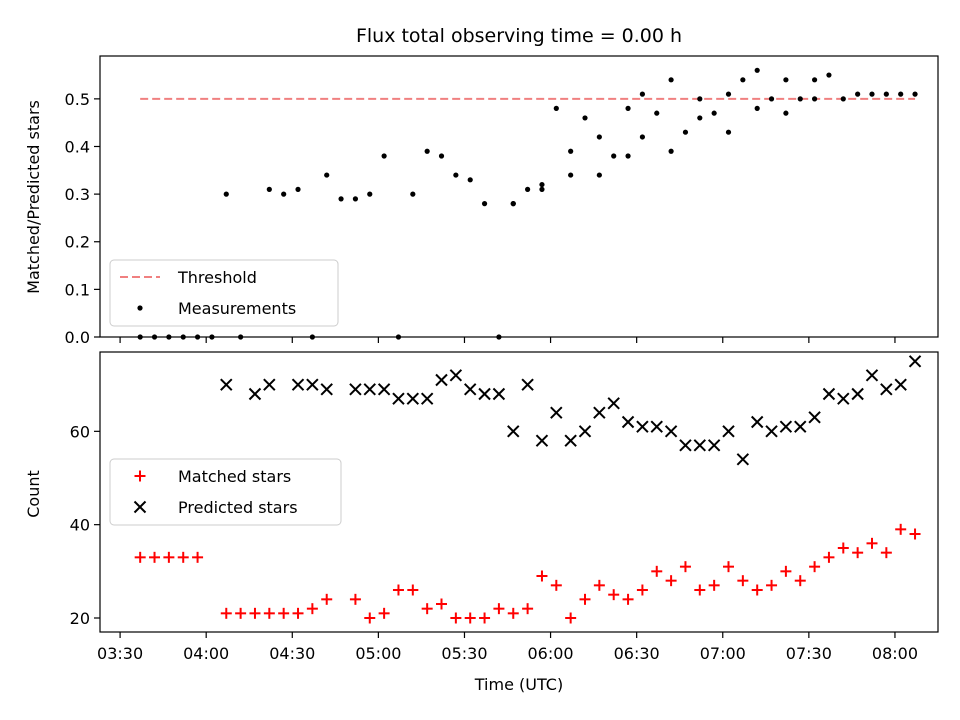  I want to click on top-legend: Threshold Measurements, so click(224, 293).